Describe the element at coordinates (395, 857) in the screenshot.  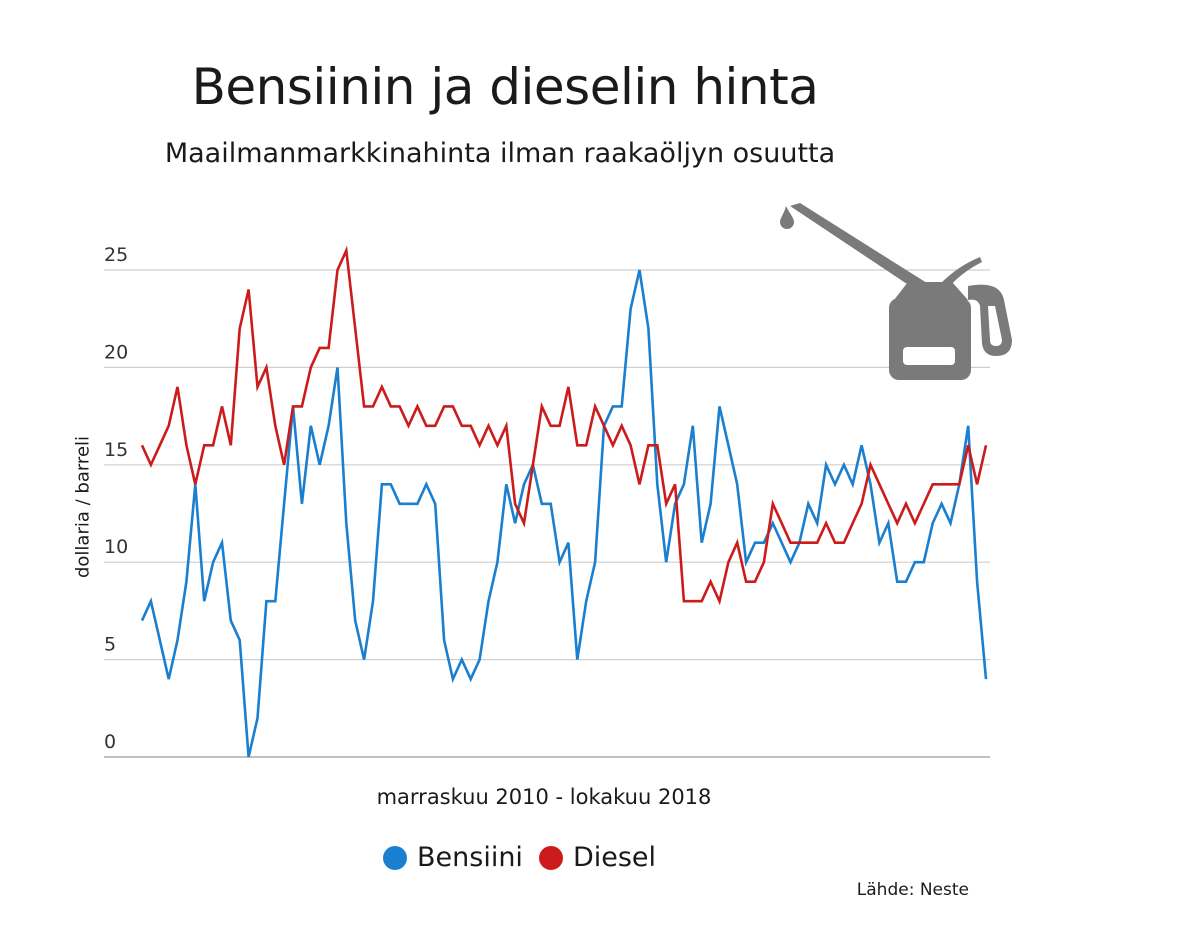
I see `legend-dot-bensiini` at that location.